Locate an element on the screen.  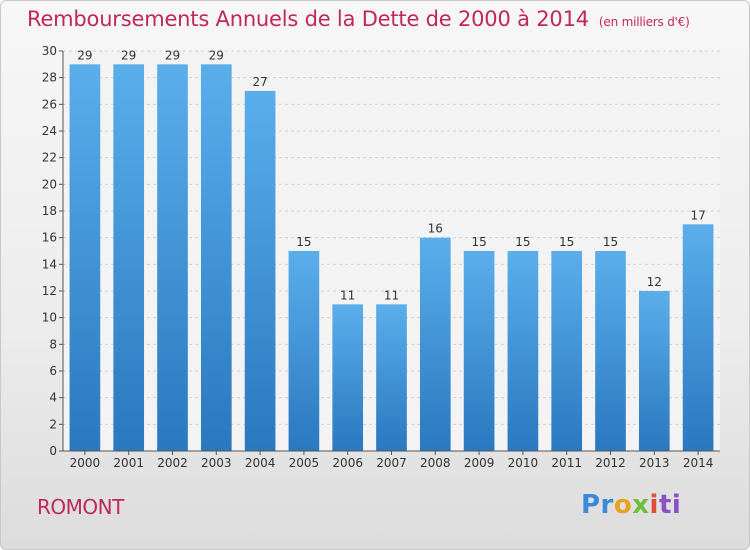
data-label: 12 is located at coordinates (654, 282).